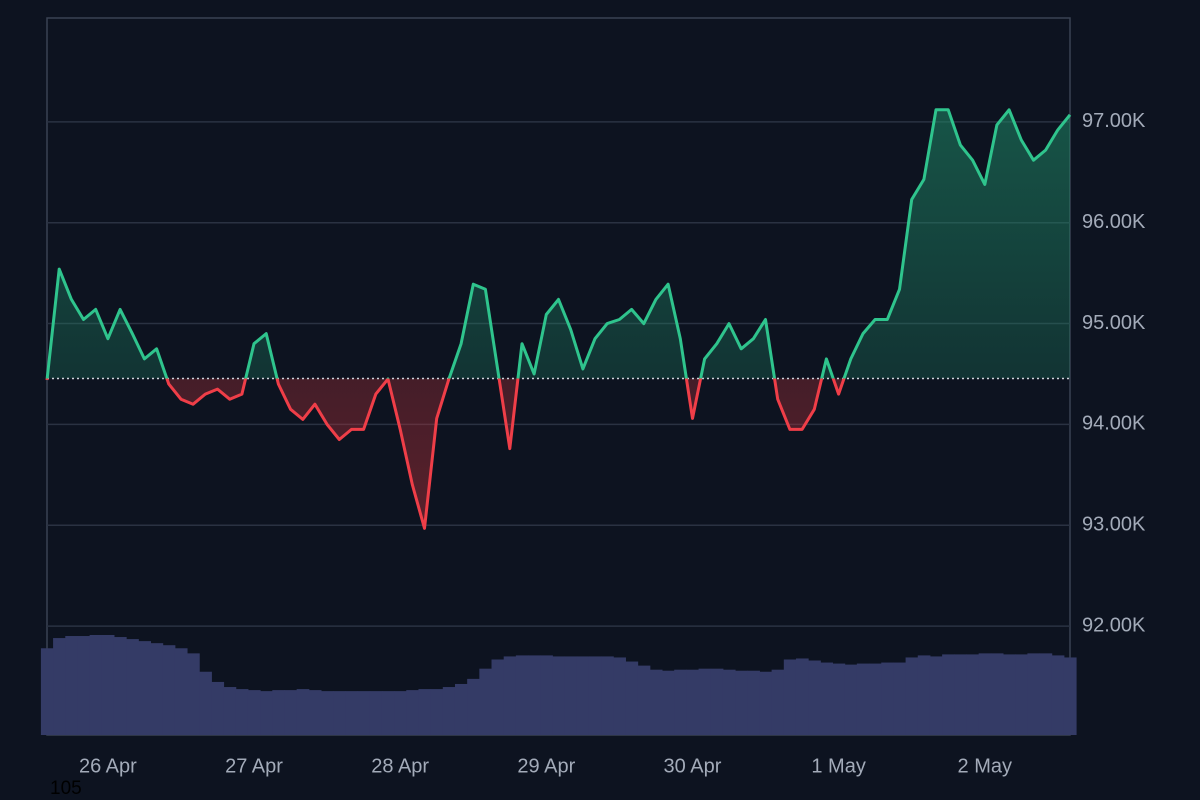 Image resolution: width=1200 pixels, height=800 pixels. I want to click on x-tick-label: 26 Apr, so click(108, 766).